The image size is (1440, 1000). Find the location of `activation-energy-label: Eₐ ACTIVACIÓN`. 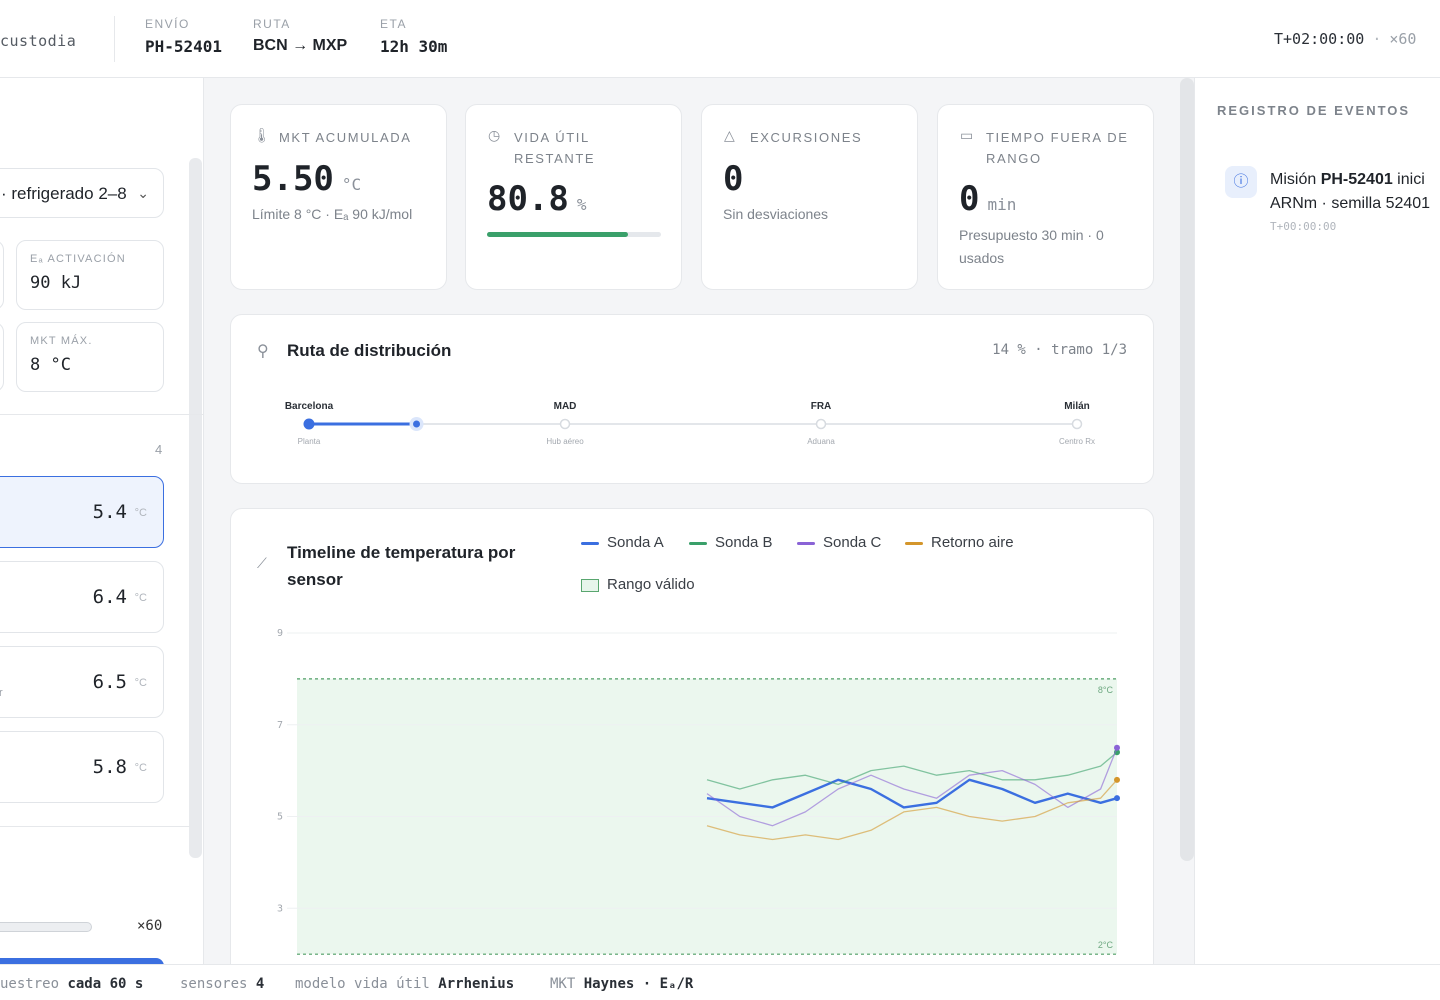

activation-energy-label: Eₐ ACTIVACIÓN is located at coordinates (78, 259).